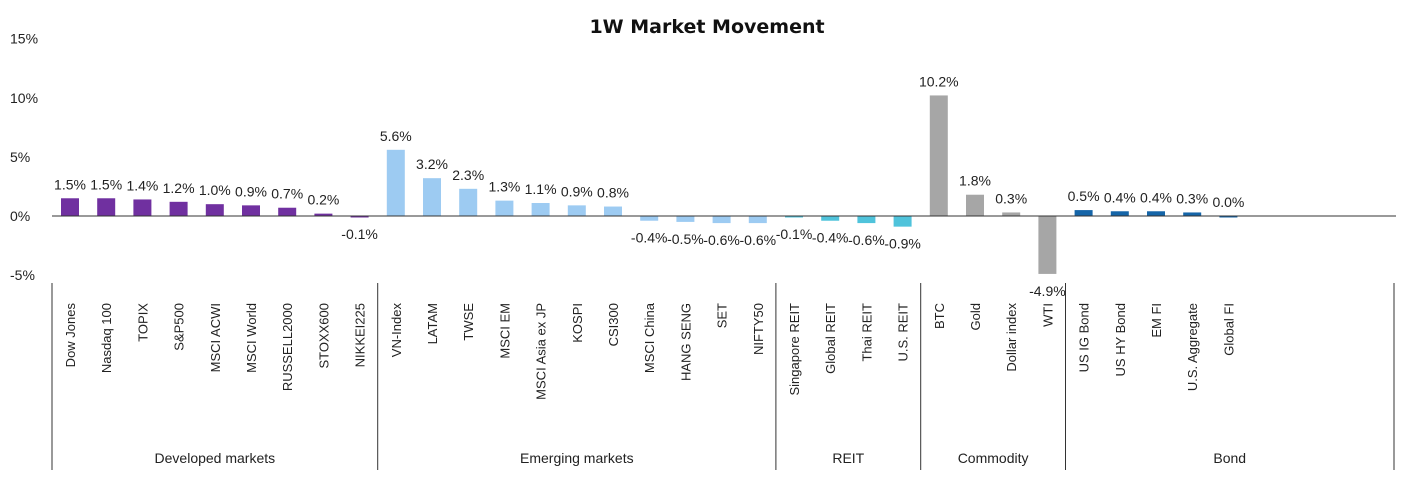 This screenshot has height=483, width=1414. What do you see at coordinates (106, 338) in the screenshot?
I see `category-label: Nasdaq 100` at bounding box center [106, 338].